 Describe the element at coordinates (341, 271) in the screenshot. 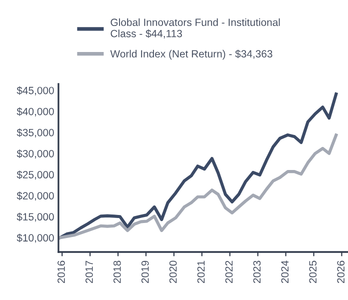

I see `x-tick-label: 2026` at that location.